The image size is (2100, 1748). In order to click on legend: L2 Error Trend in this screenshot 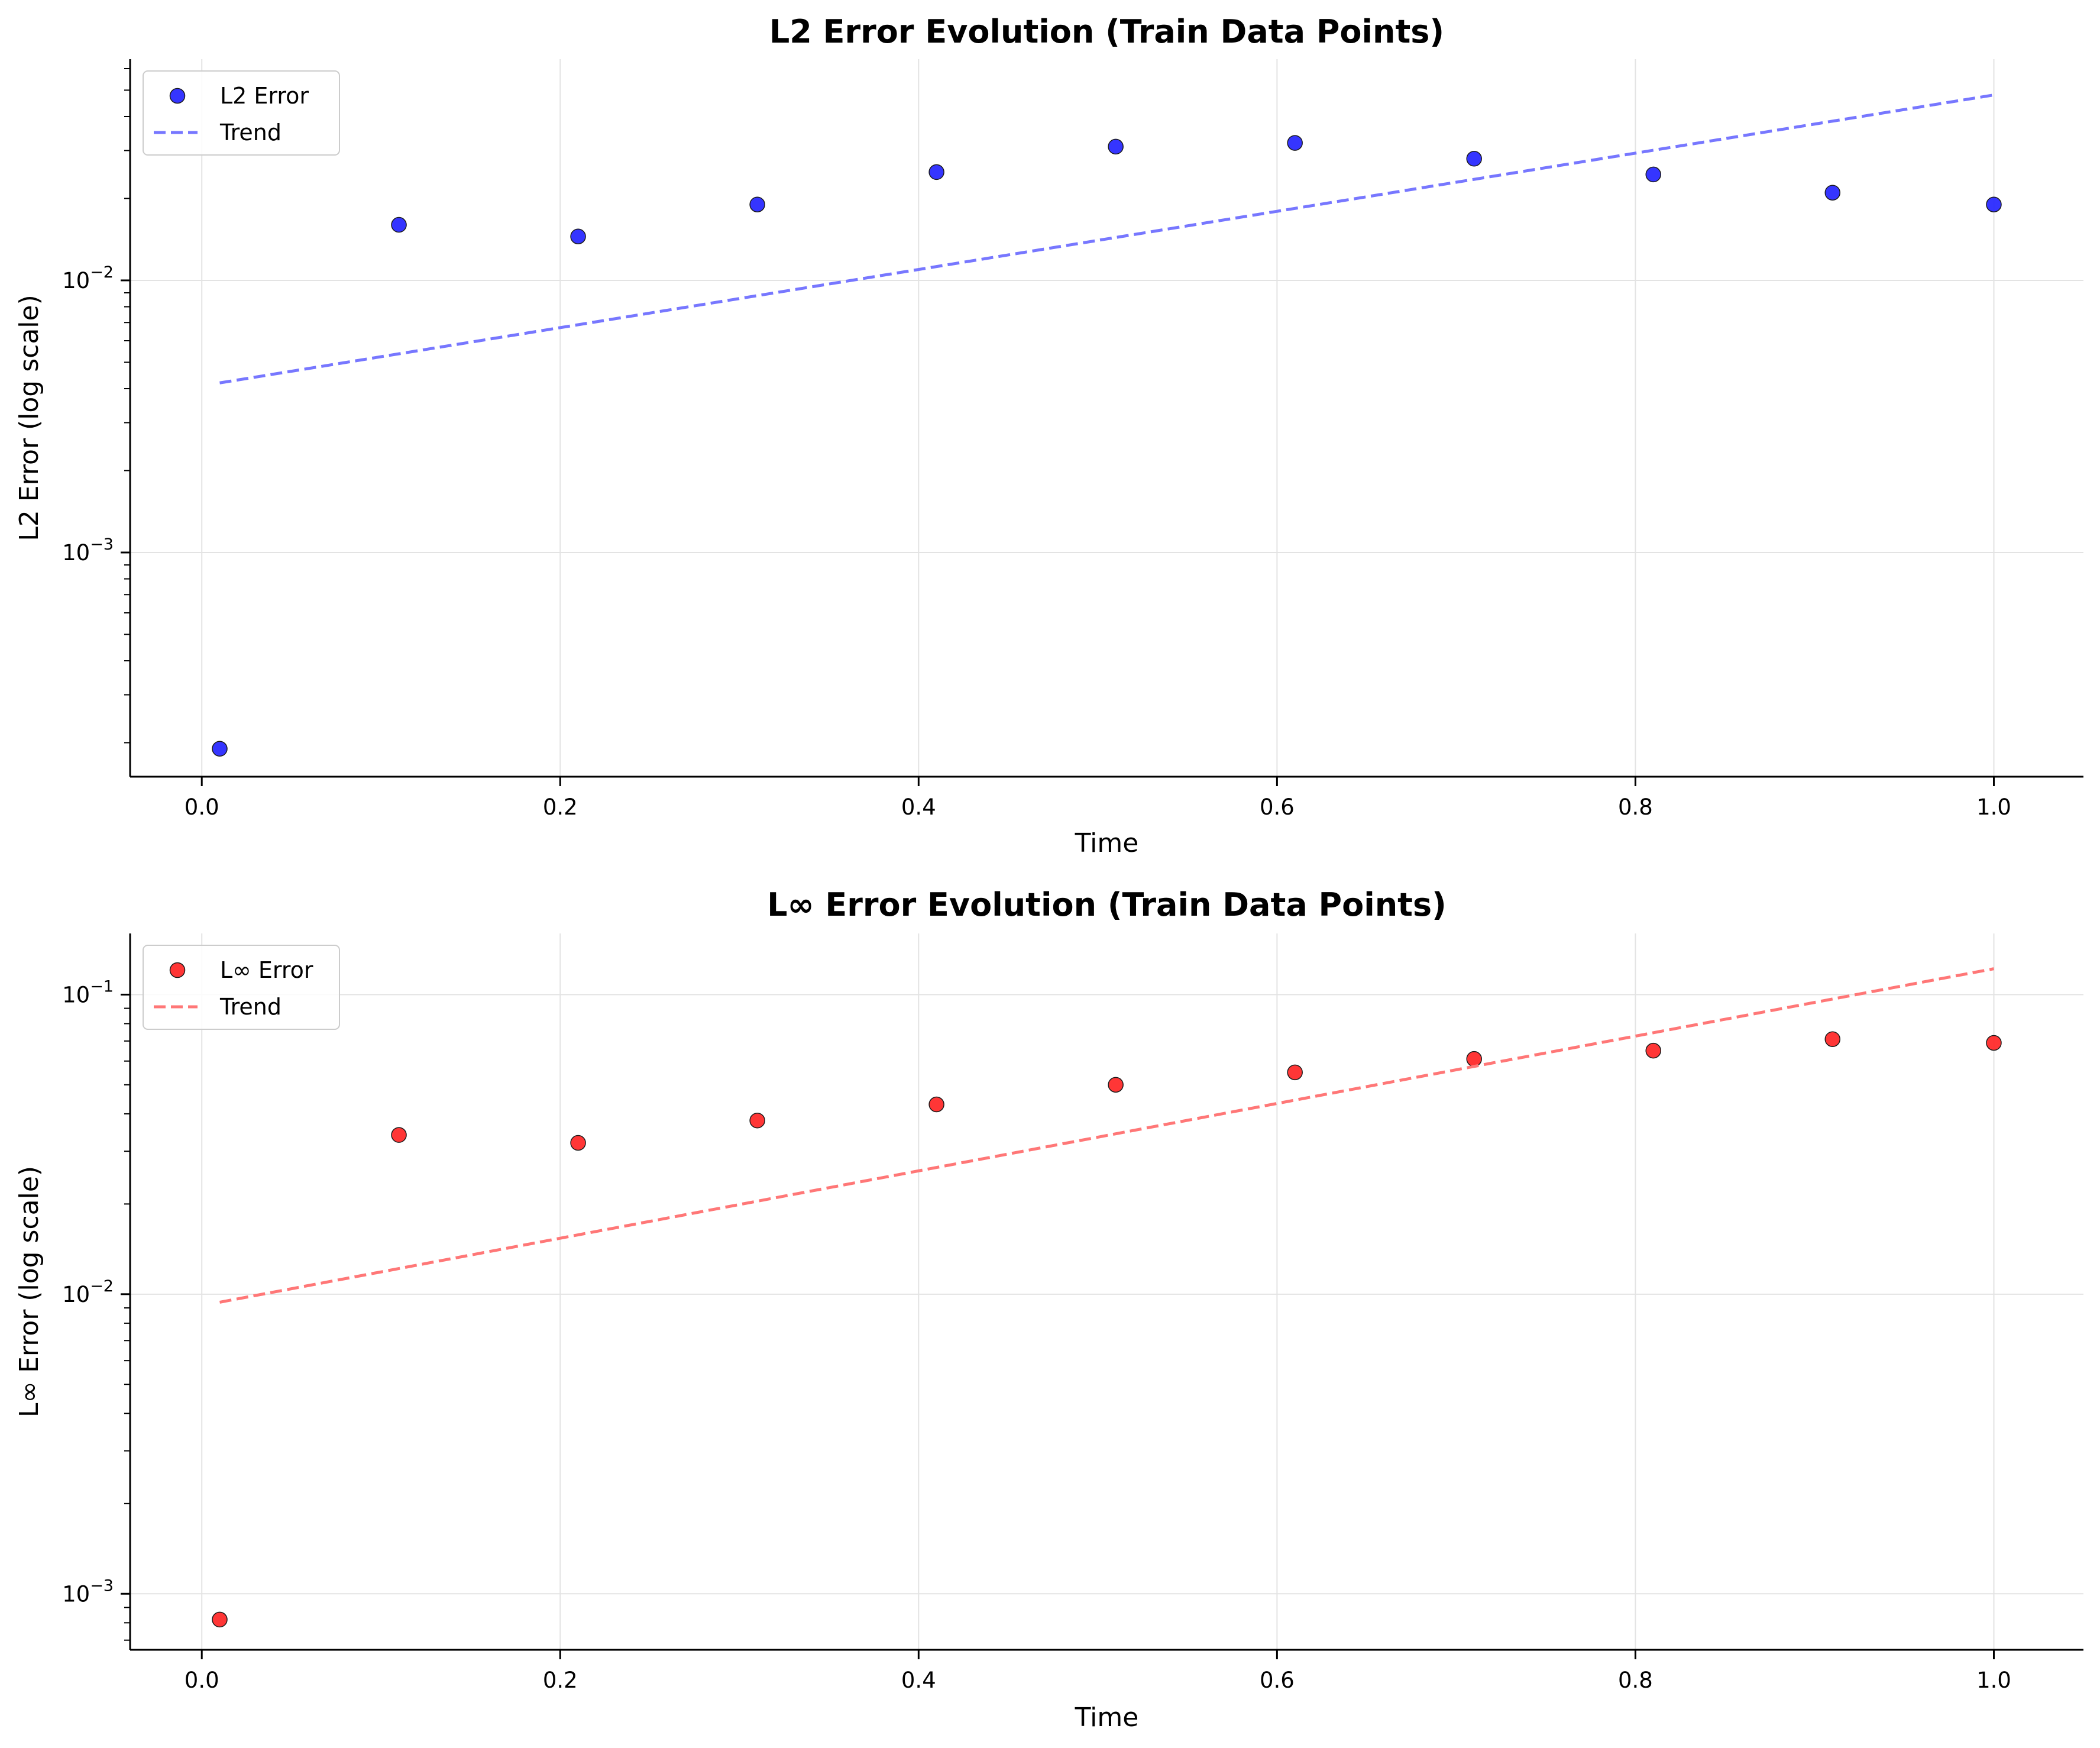, I will do `click(241, 113)`.